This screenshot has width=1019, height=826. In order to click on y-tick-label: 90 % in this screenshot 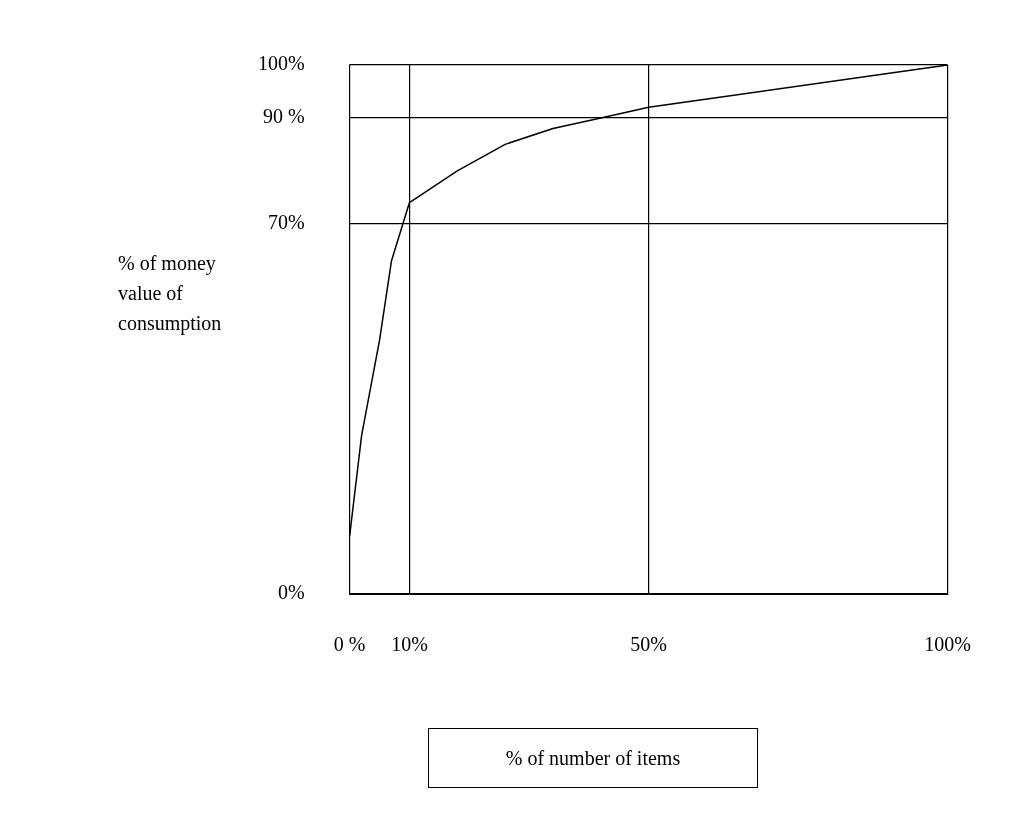, I will do `click(283, 116)`.